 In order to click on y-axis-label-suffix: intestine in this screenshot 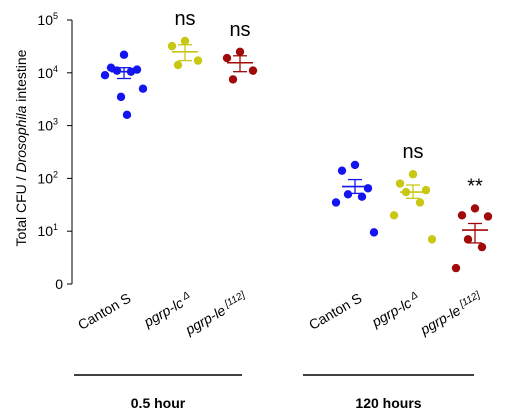, I will do `click(21, 77)`.